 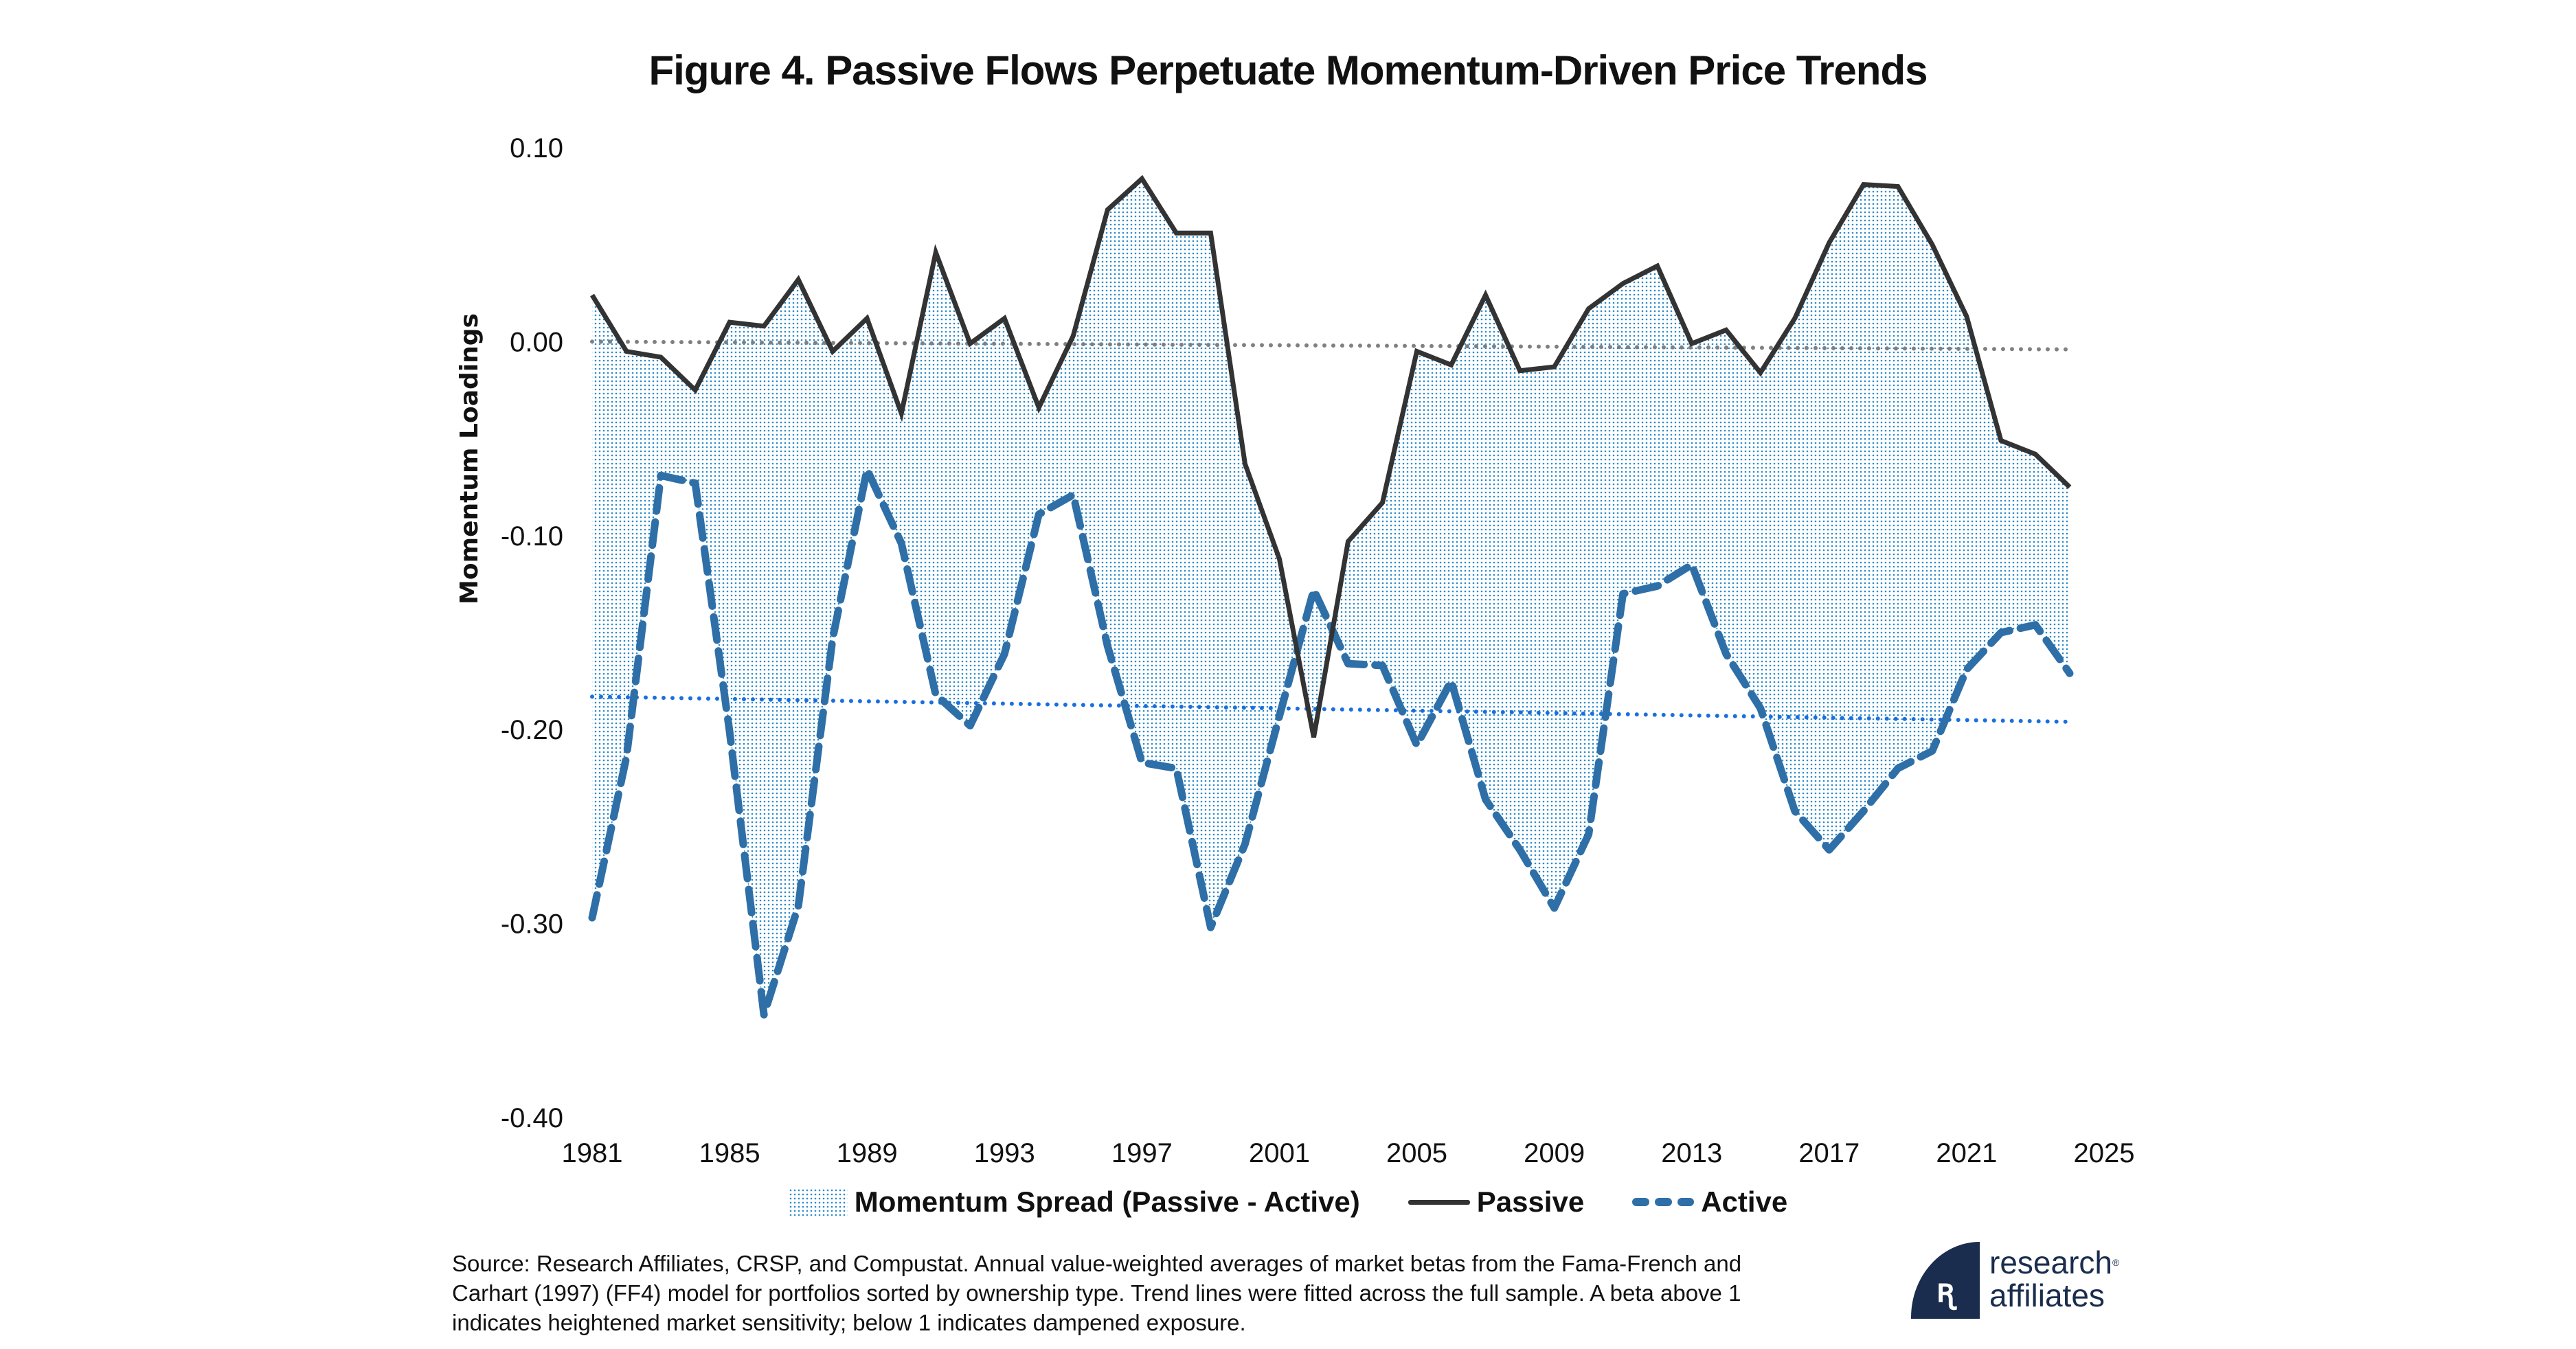 What do you see at coordinates (1864, 811) in the screenshot?
I see `active-point-2018` at bounding box center [1864, 811].